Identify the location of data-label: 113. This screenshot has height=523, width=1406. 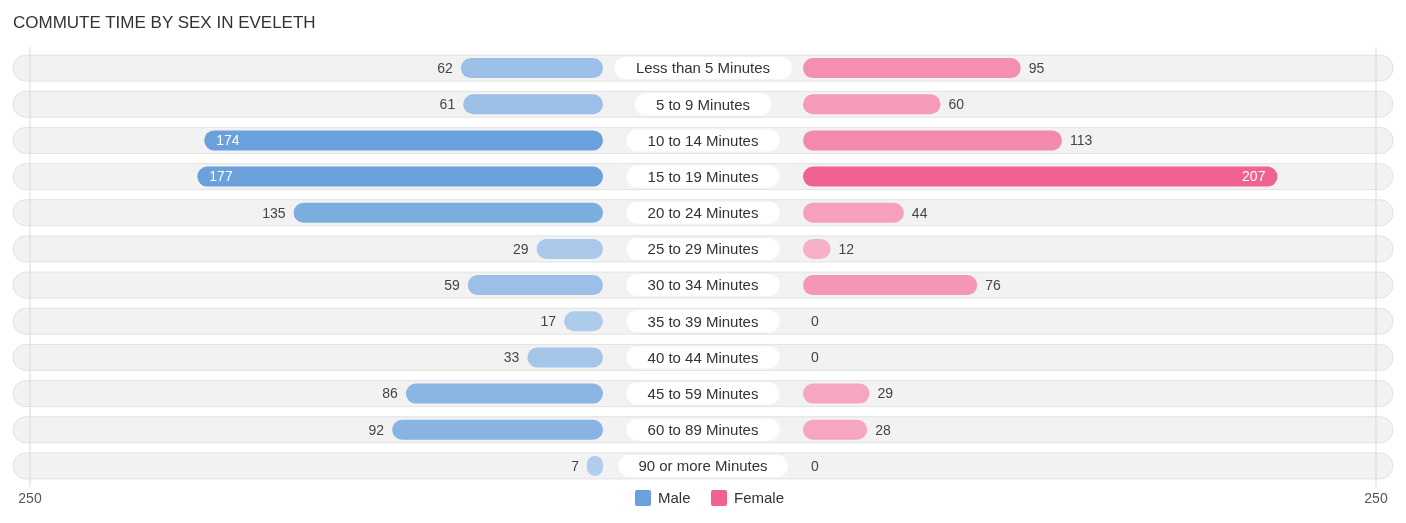
(1081, 140).